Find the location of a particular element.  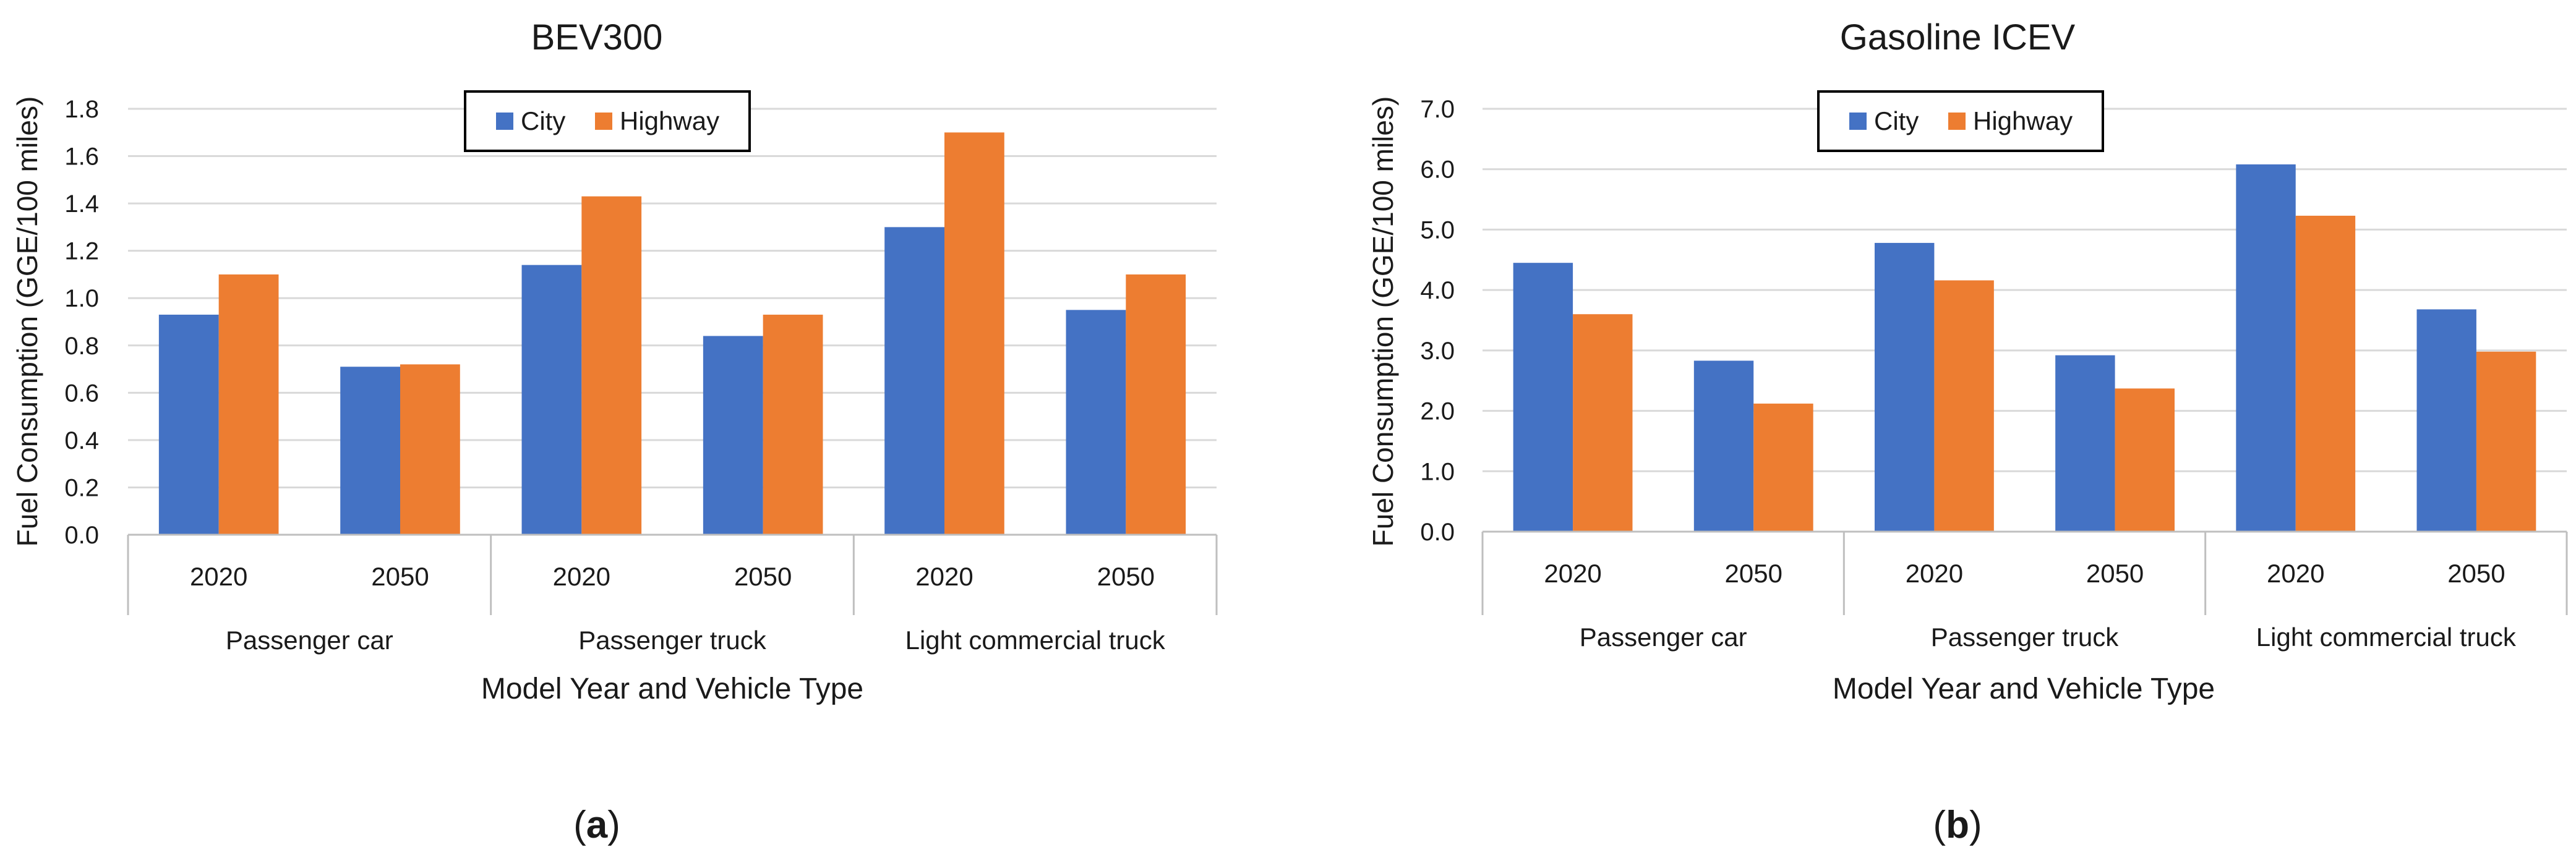

y-tick-label: 0.8 is located at coordinates (82, 346).